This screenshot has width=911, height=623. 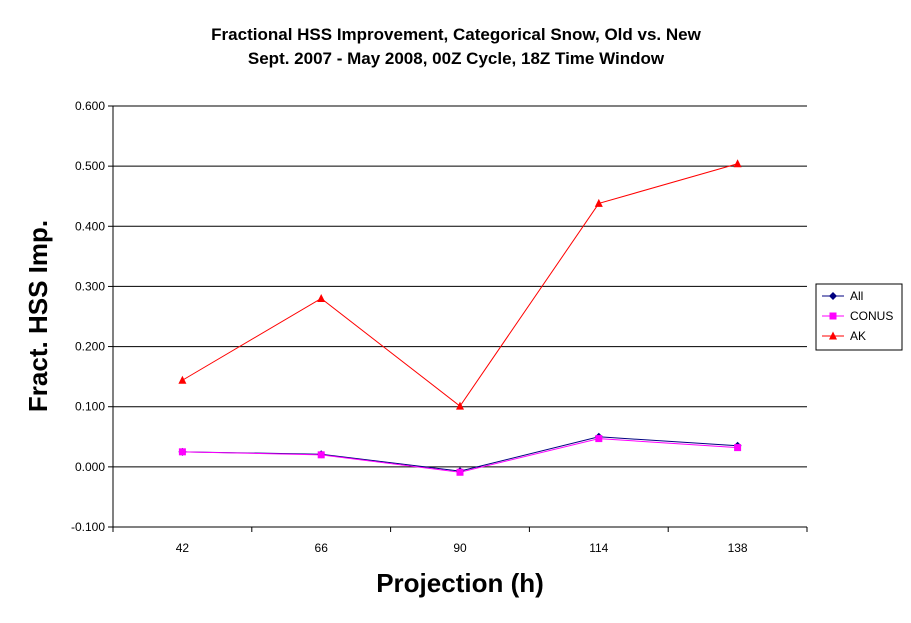 What do you see at coordinates (90, 467) in the screenshot?
I see `y-tick-label: 0.000` at bounding box center [90, 467].